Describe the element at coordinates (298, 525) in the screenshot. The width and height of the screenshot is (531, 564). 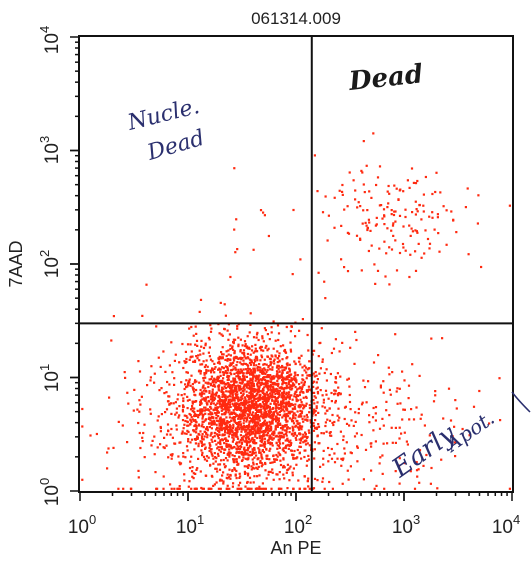
I see `svg-text: 102` at that location.